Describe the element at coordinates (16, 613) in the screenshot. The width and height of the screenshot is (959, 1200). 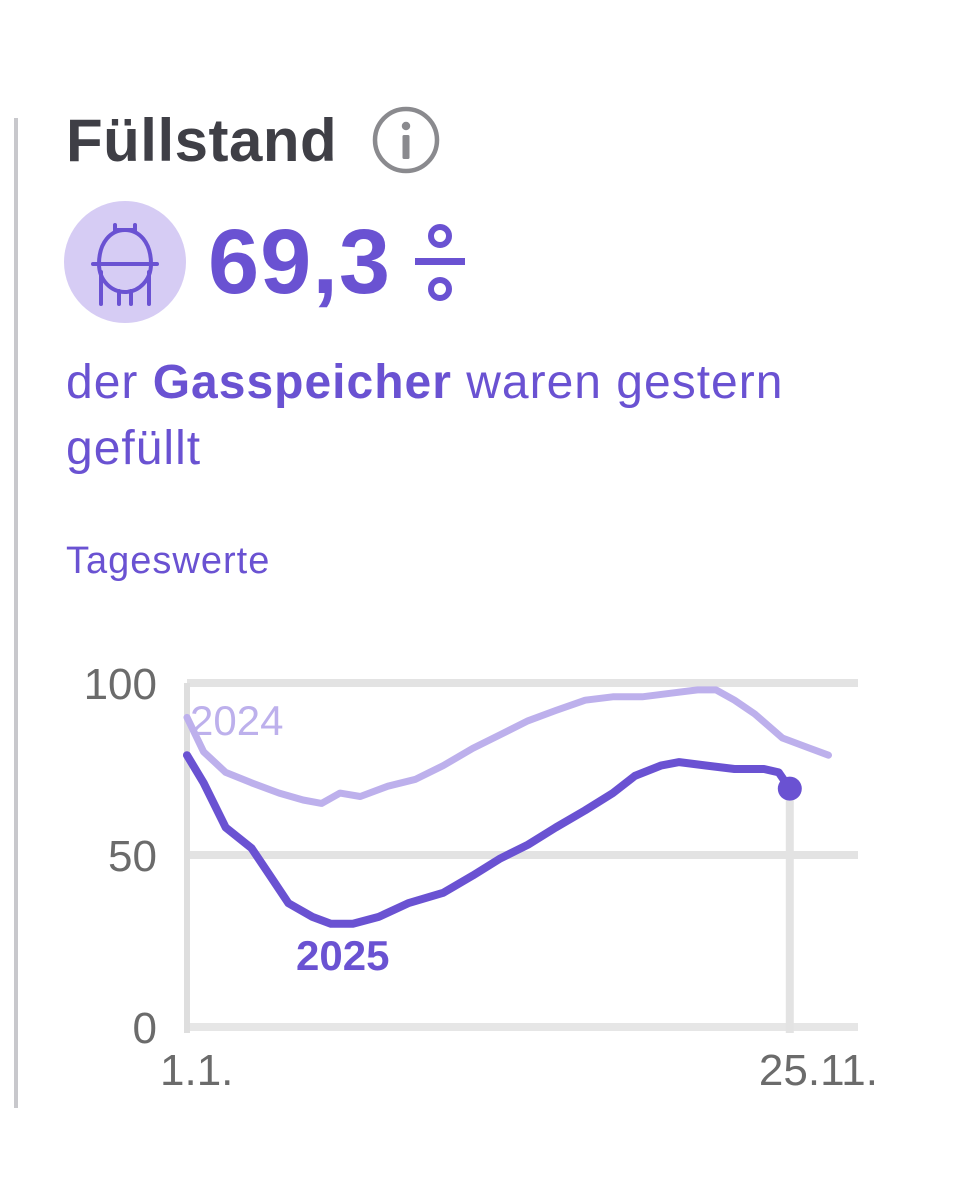
I see `left-divider` at that location.